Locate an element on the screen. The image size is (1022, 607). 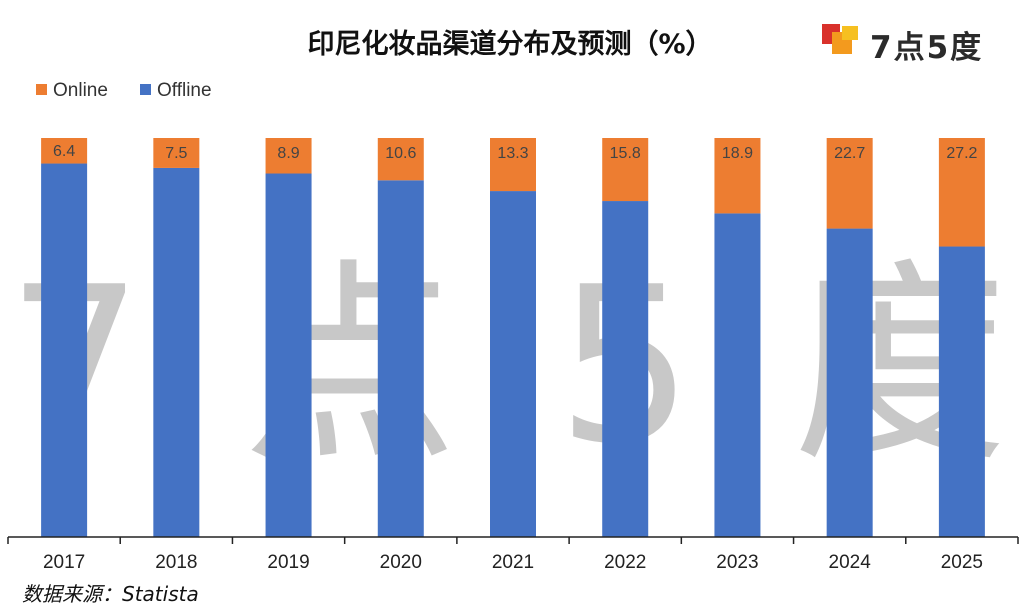
x-tick-label: 2017 is located at coordinates (64, 562).